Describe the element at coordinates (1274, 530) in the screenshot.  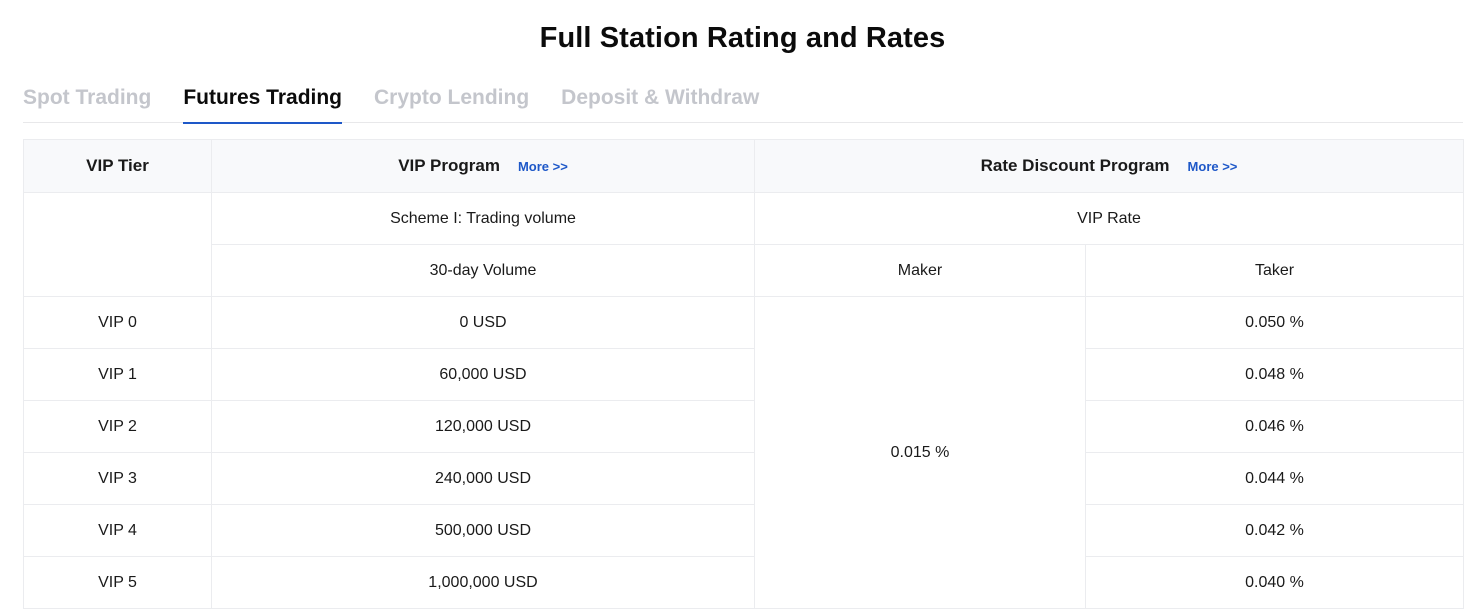
I see `taker-rate-cell: 0.042 %` at that location.